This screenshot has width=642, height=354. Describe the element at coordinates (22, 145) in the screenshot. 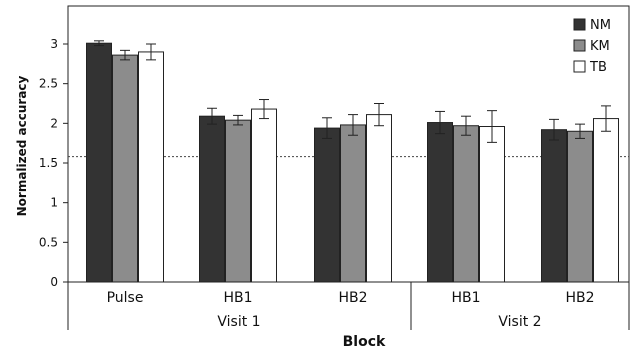

I see `y-axis-title: Normalized accuracy` at that location.